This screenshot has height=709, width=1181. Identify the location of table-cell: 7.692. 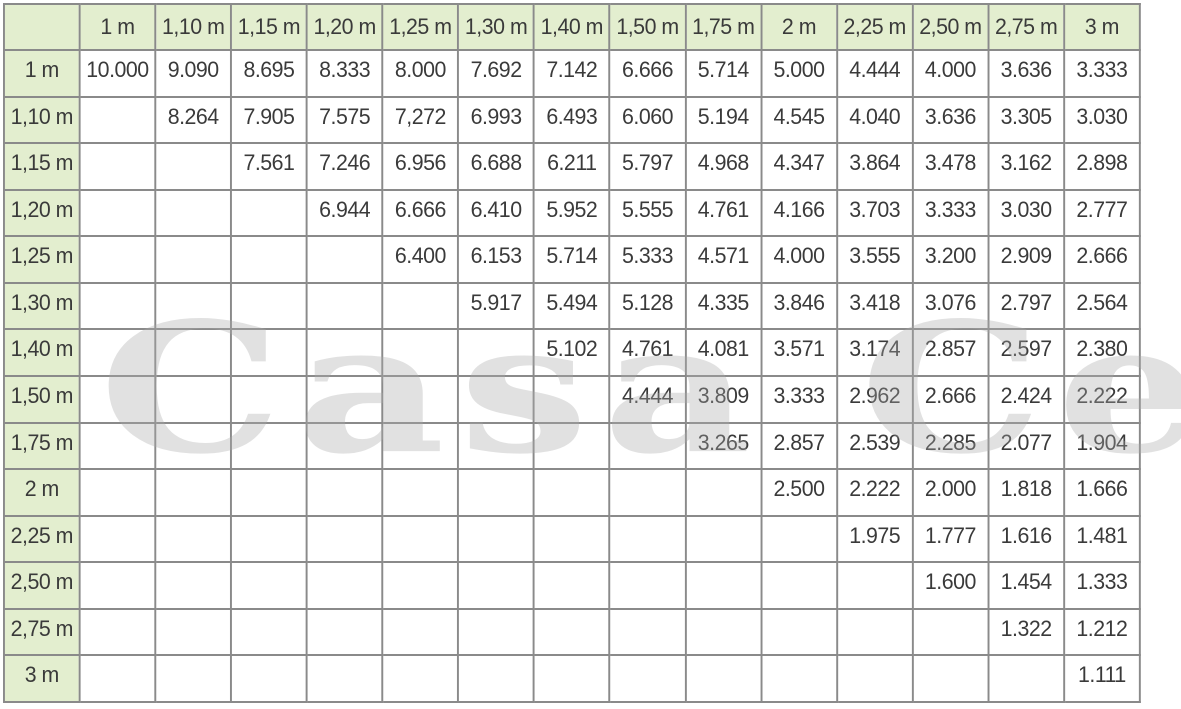
(496, 73).